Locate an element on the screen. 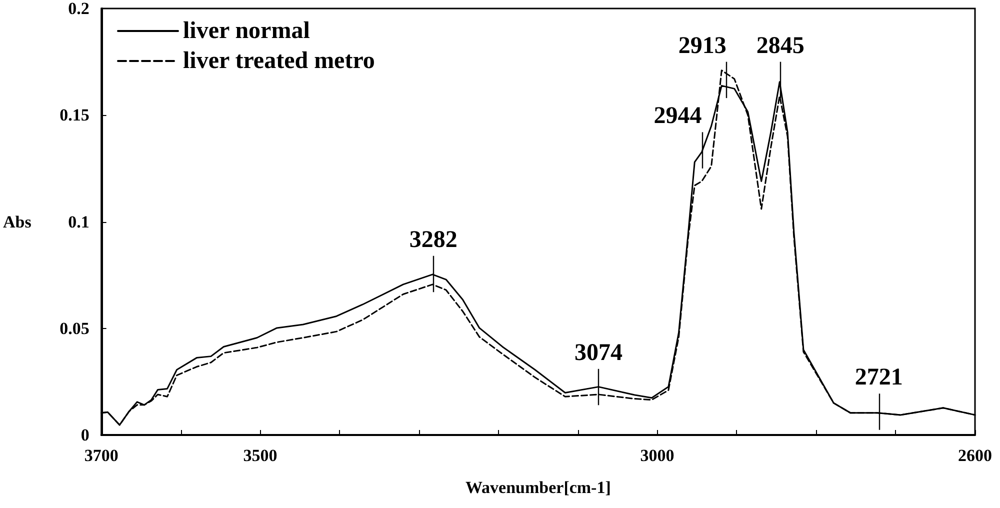 The height and width of the screenshot is (508, 1000). x-tick-label: 3700 is located at coordinates (101, 455).